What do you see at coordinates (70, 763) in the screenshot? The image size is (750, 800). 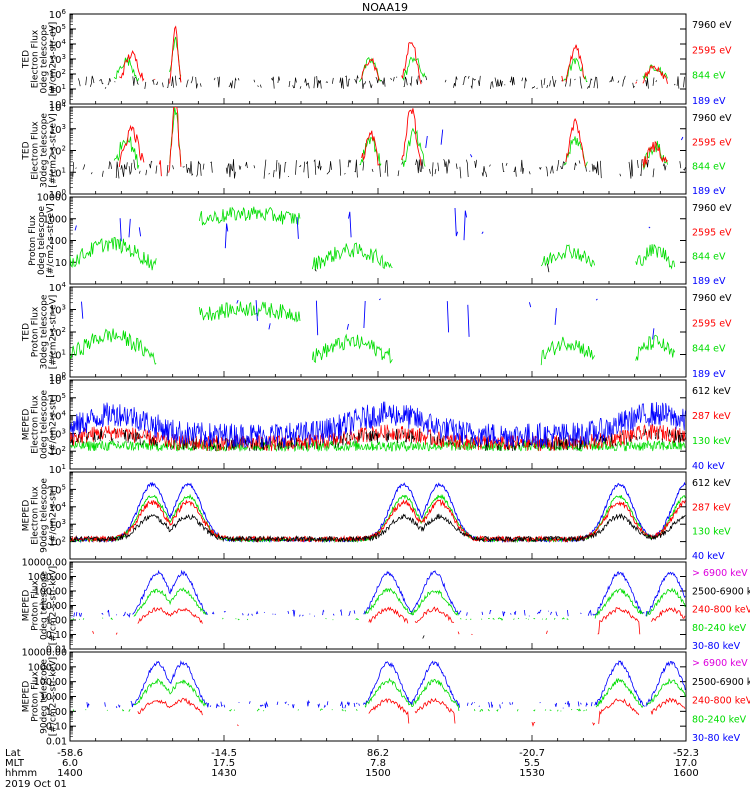 I see `x-tick-label-mlt: 6.0` at bounding box center [70, 763].